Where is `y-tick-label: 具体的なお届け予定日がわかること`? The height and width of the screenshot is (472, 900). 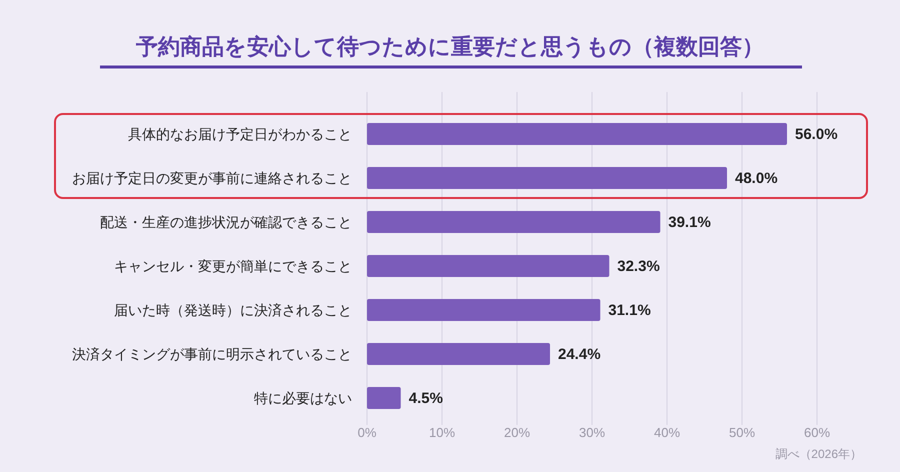
y-tick-label: 具体的なお届け予定日がわかること is located at coordinates (240, 134).